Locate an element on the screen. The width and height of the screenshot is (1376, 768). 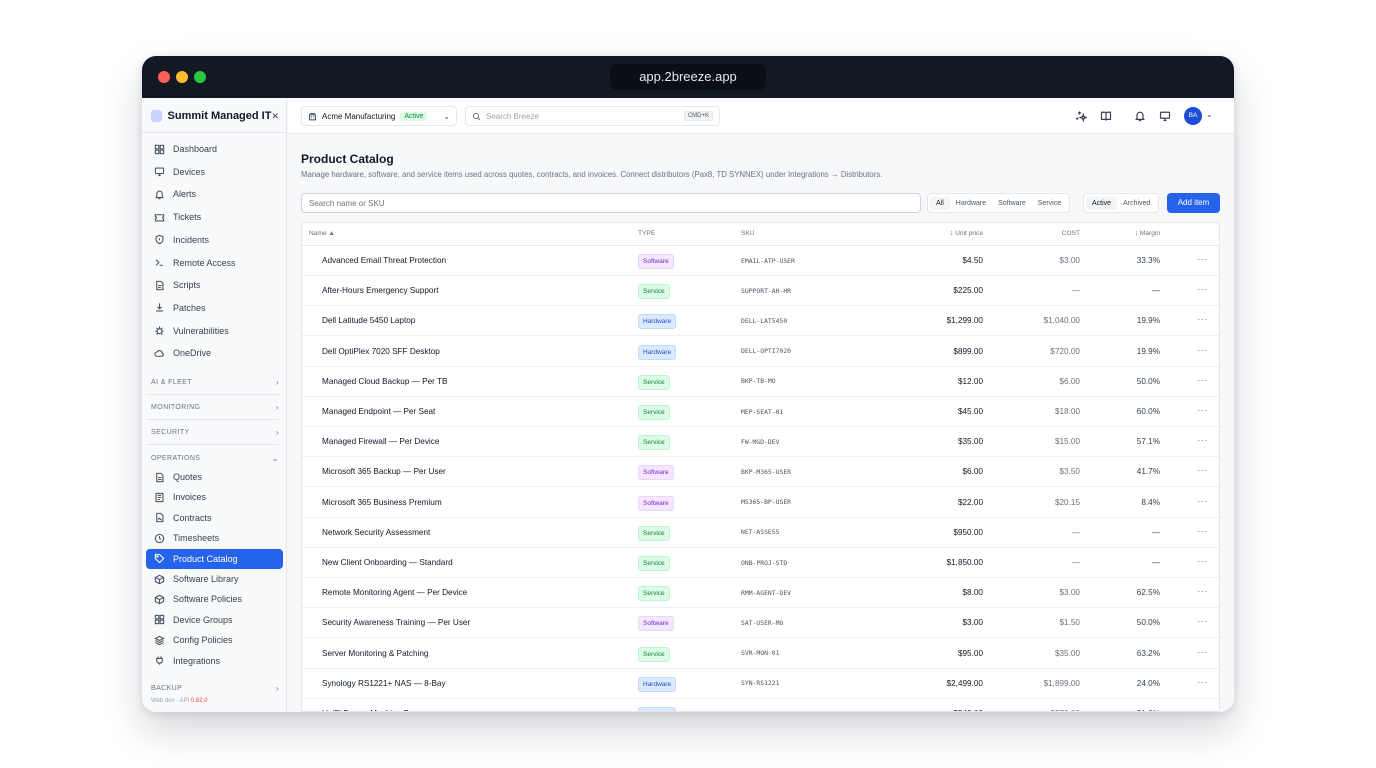
sidebar-item-label: Software Policies is located at coordinates (208, 599).